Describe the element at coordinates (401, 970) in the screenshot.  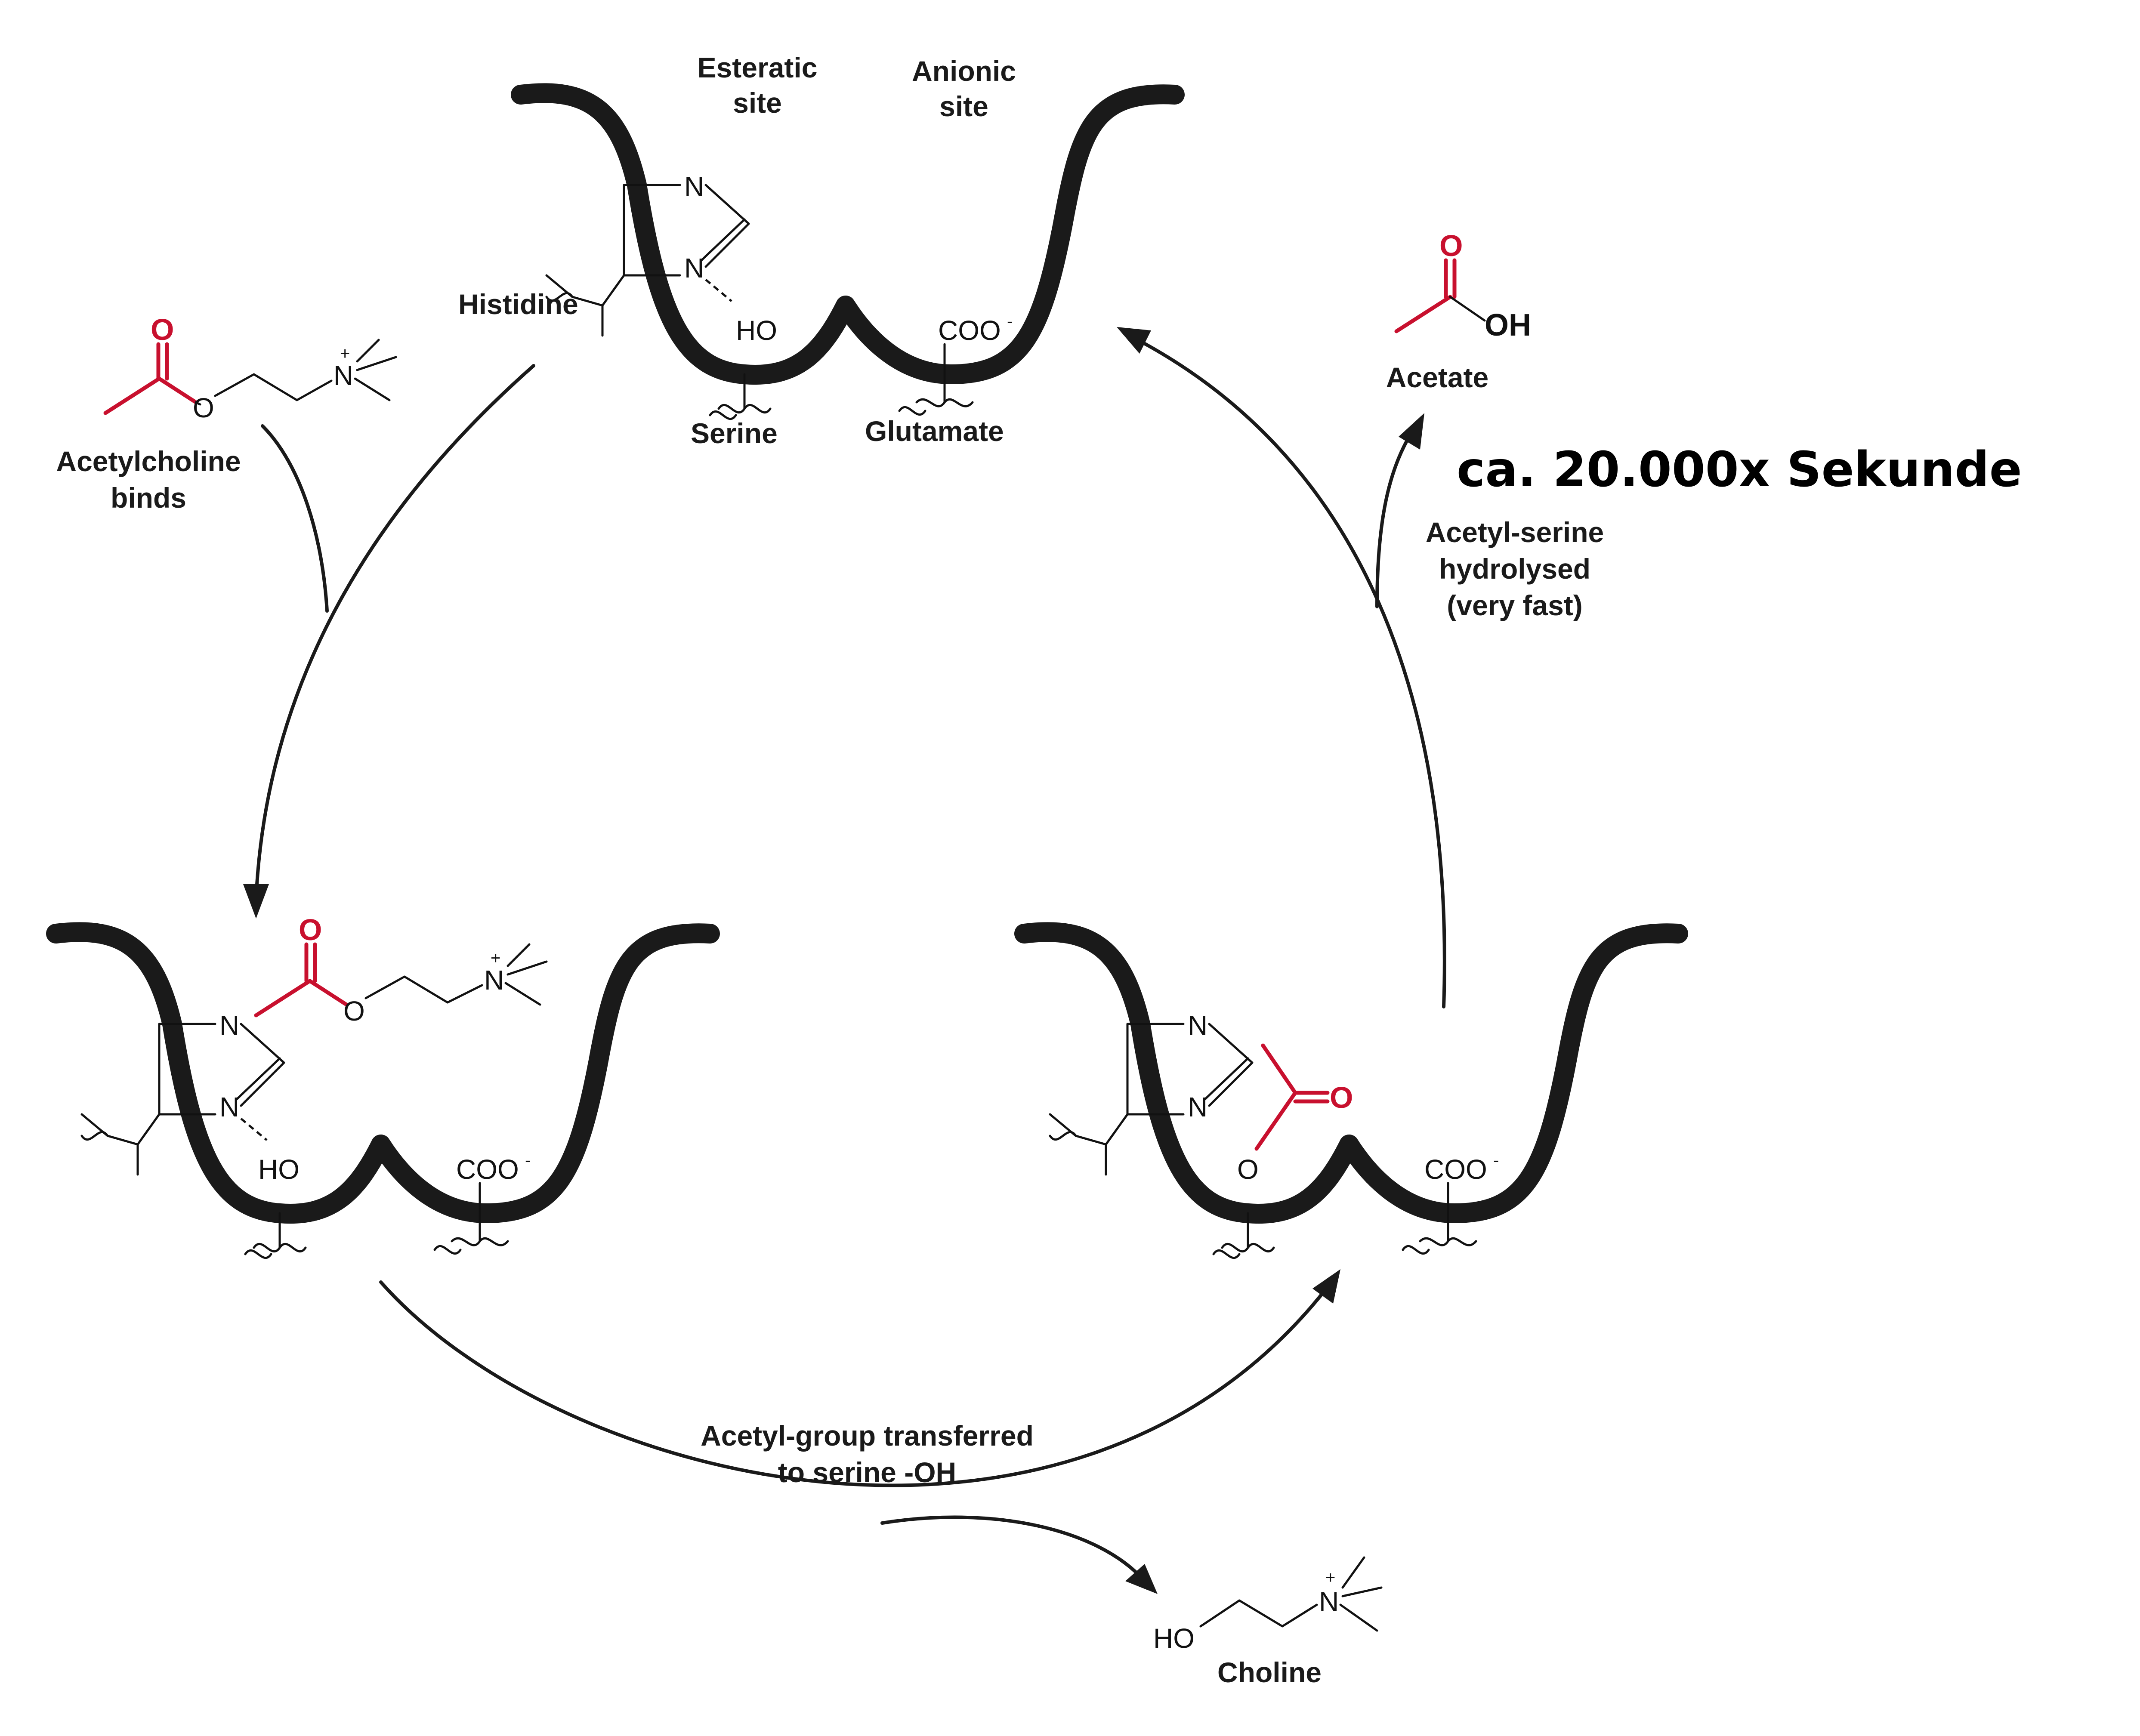
I see `bound-acetylcholine: O O N +` at that location.